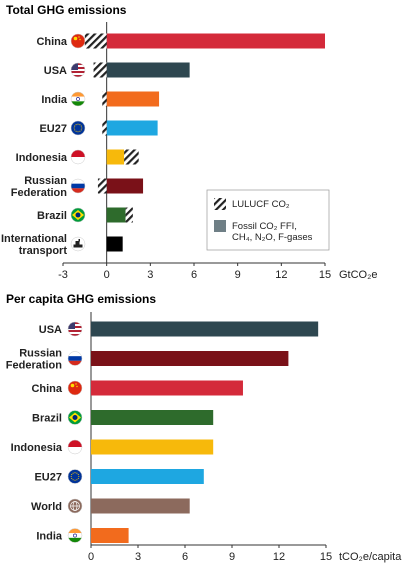 Image resolution: width=408 pixels, height=576 pixels. What do you see at coordinates (358, 275) in the screenshot?
I see `x-axis-unit: GtCO₂e` at bounding box center [358, 275].